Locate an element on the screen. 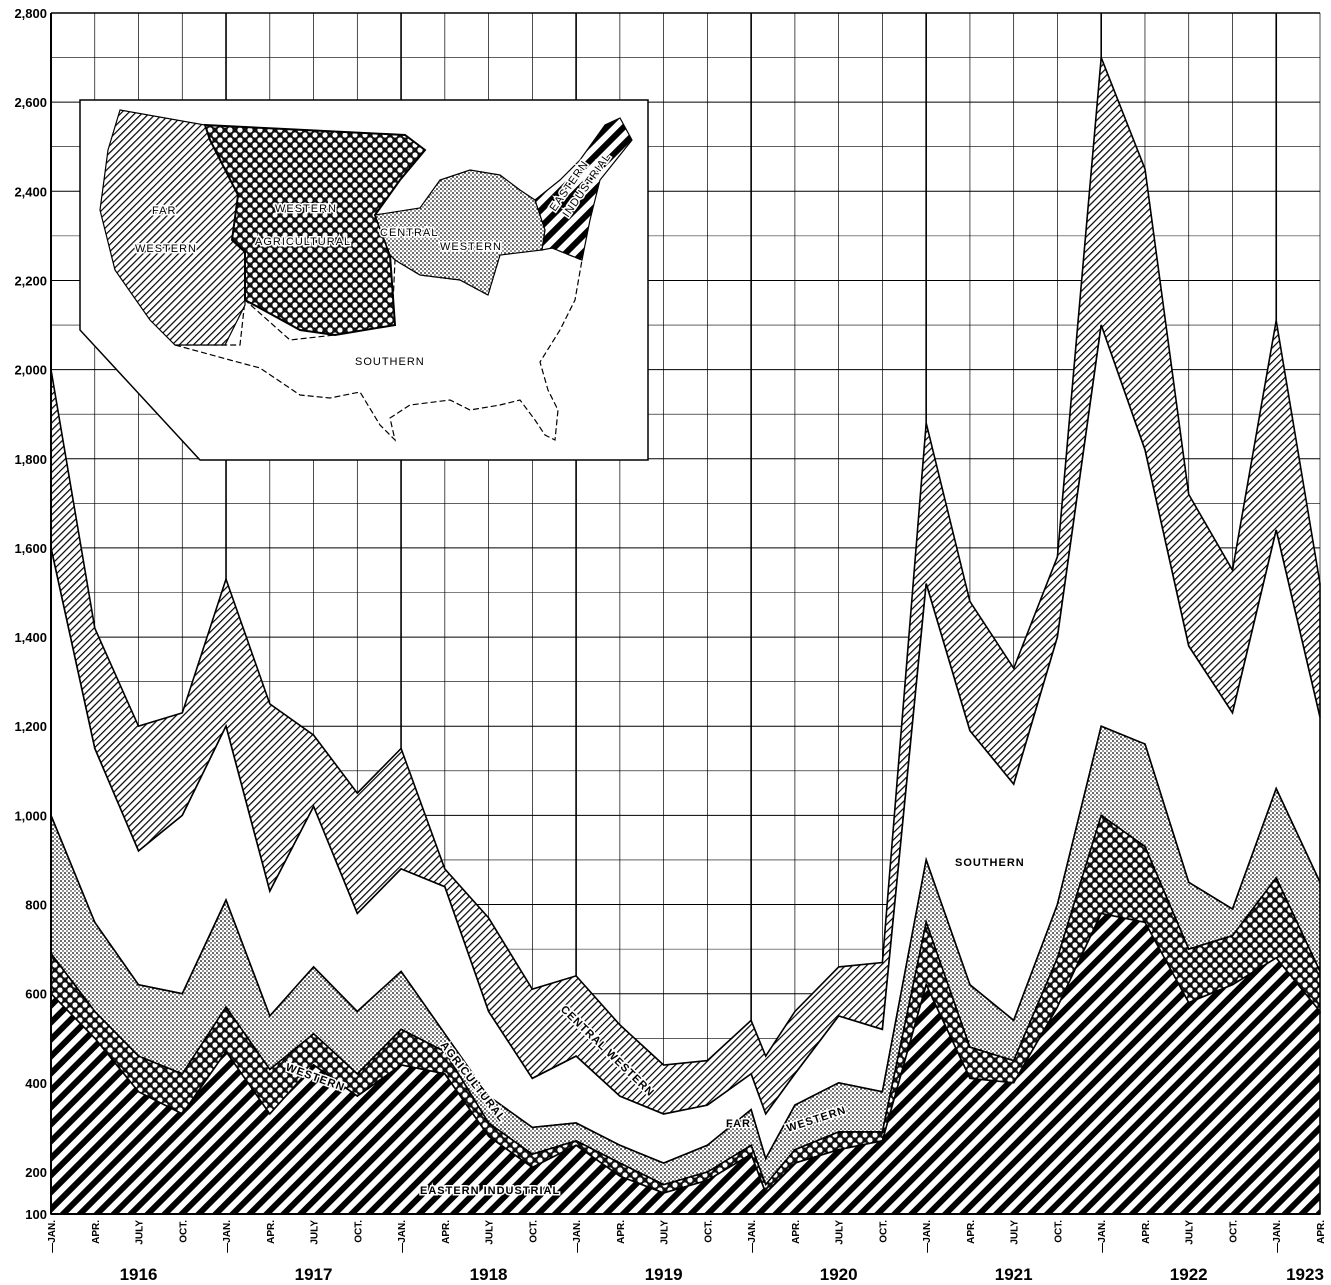 The height and width of the screenshot is (1285, 1331). map-label-central-western-1: CENTRAL is located at coordinates (409, 233).